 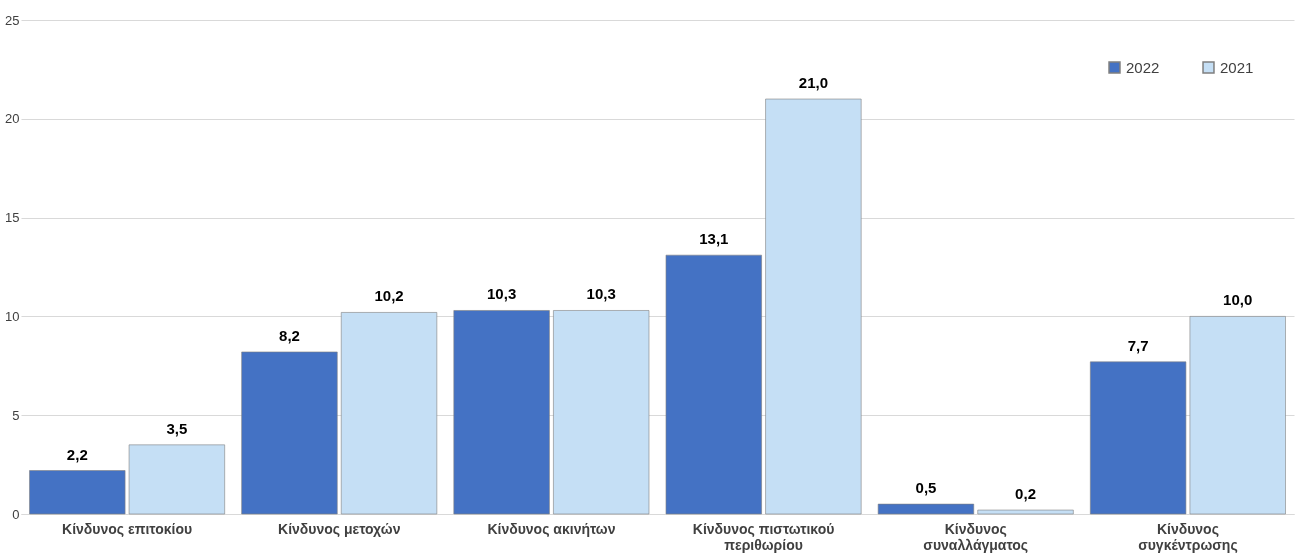 I want to click on data-label: 0,5, so click(x=926, y=488).